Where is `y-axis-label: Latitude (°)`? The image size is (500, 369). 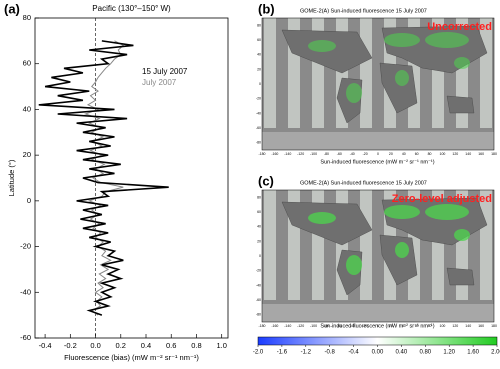
y-axis-label: Latitude (°) is located at coordinates (11, 177).